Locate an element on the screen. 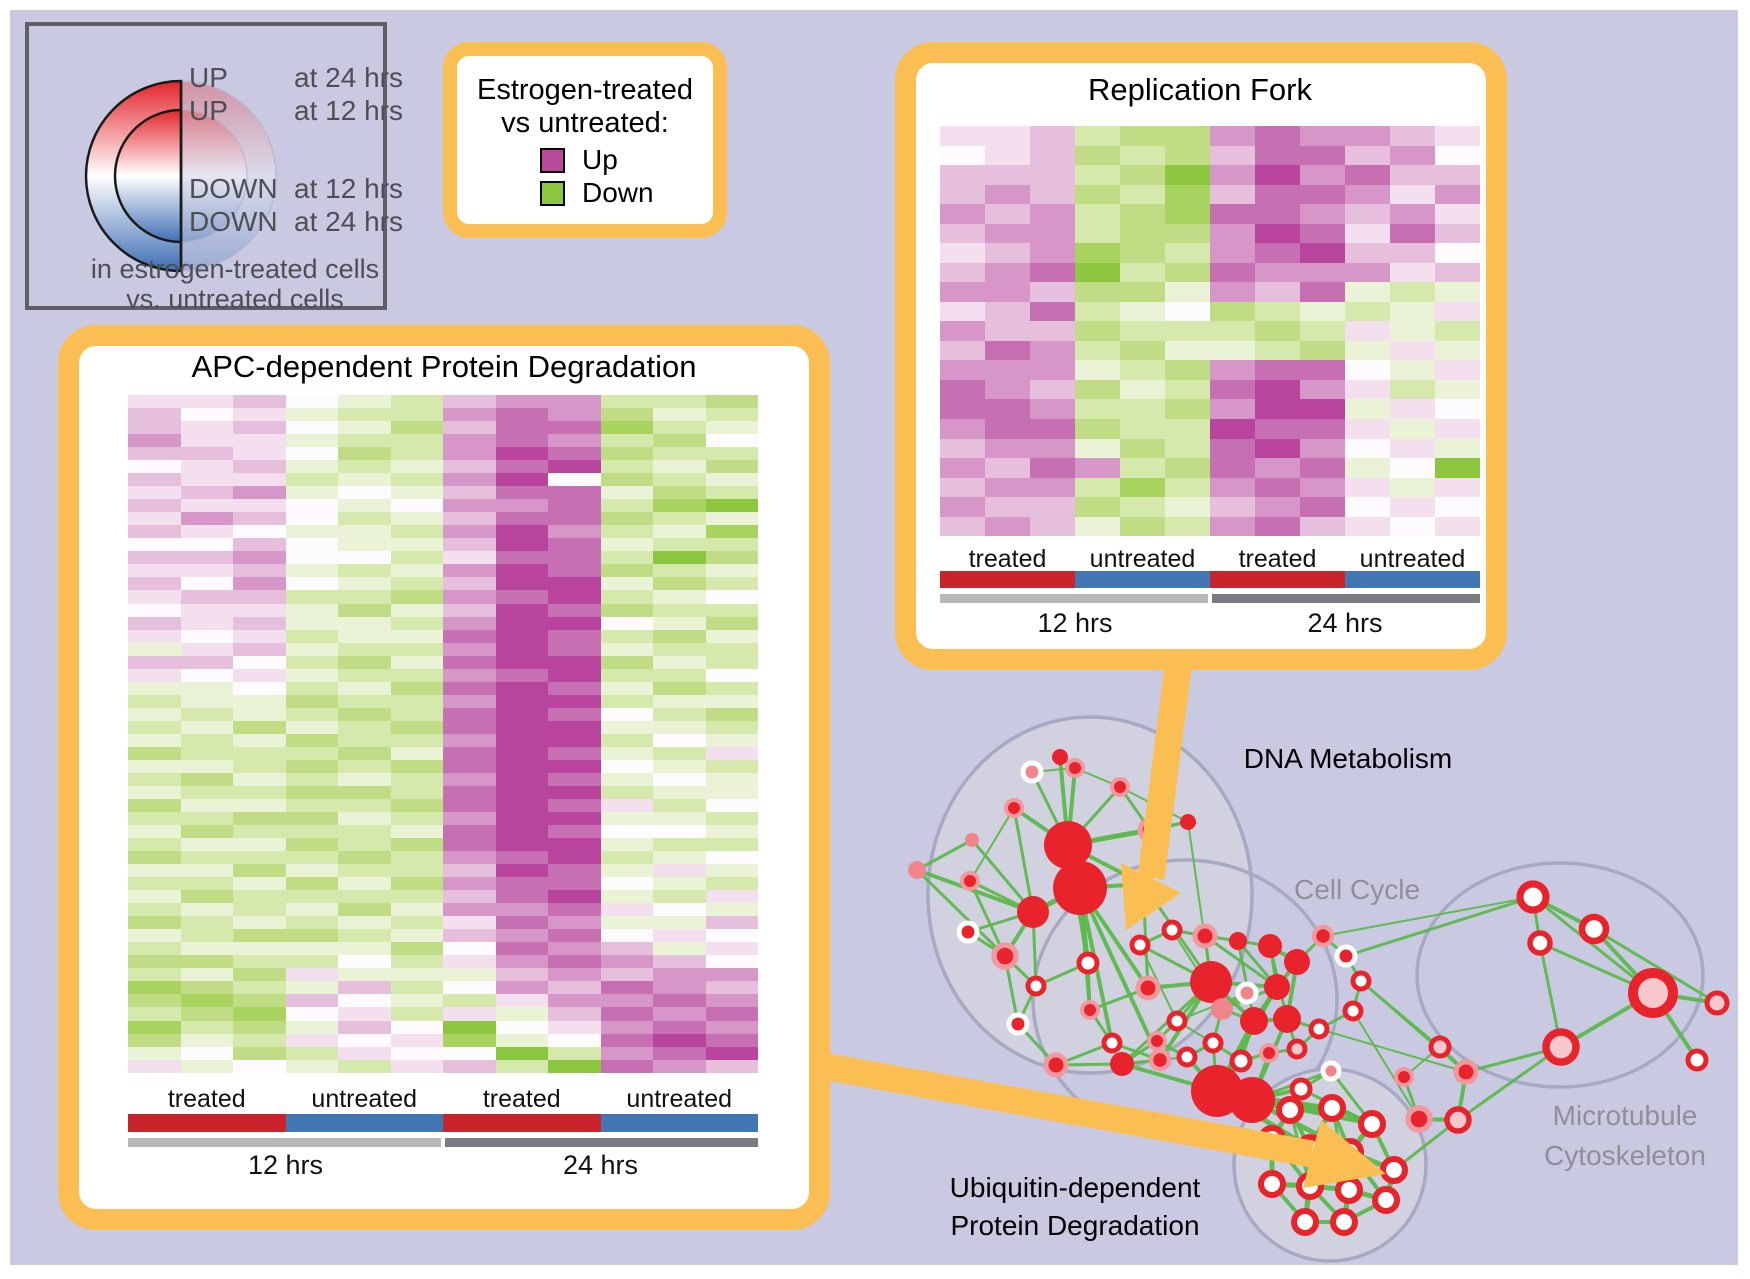 This screenshot has width=1750, height=1279. cluster-label-microtubule-line1: Microtubule is located at coordinates (1625, 1115).